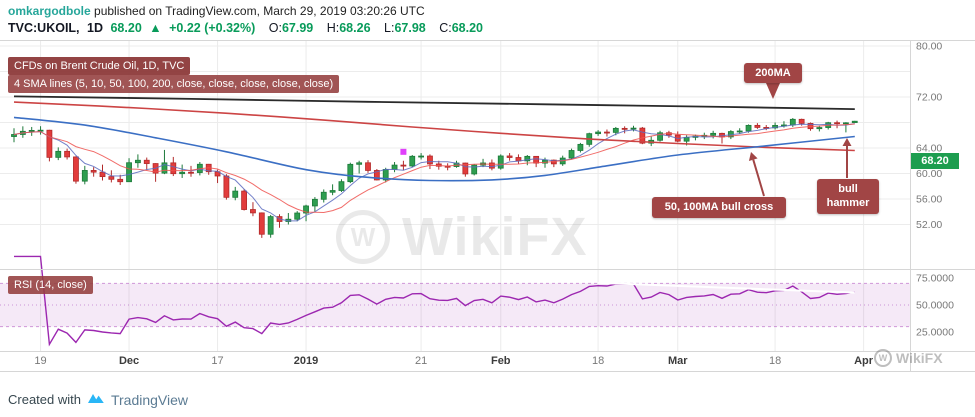 The width and height of the screenshot is (975, 417). I want to click on svg-text: 52.00, so click(929, 225).